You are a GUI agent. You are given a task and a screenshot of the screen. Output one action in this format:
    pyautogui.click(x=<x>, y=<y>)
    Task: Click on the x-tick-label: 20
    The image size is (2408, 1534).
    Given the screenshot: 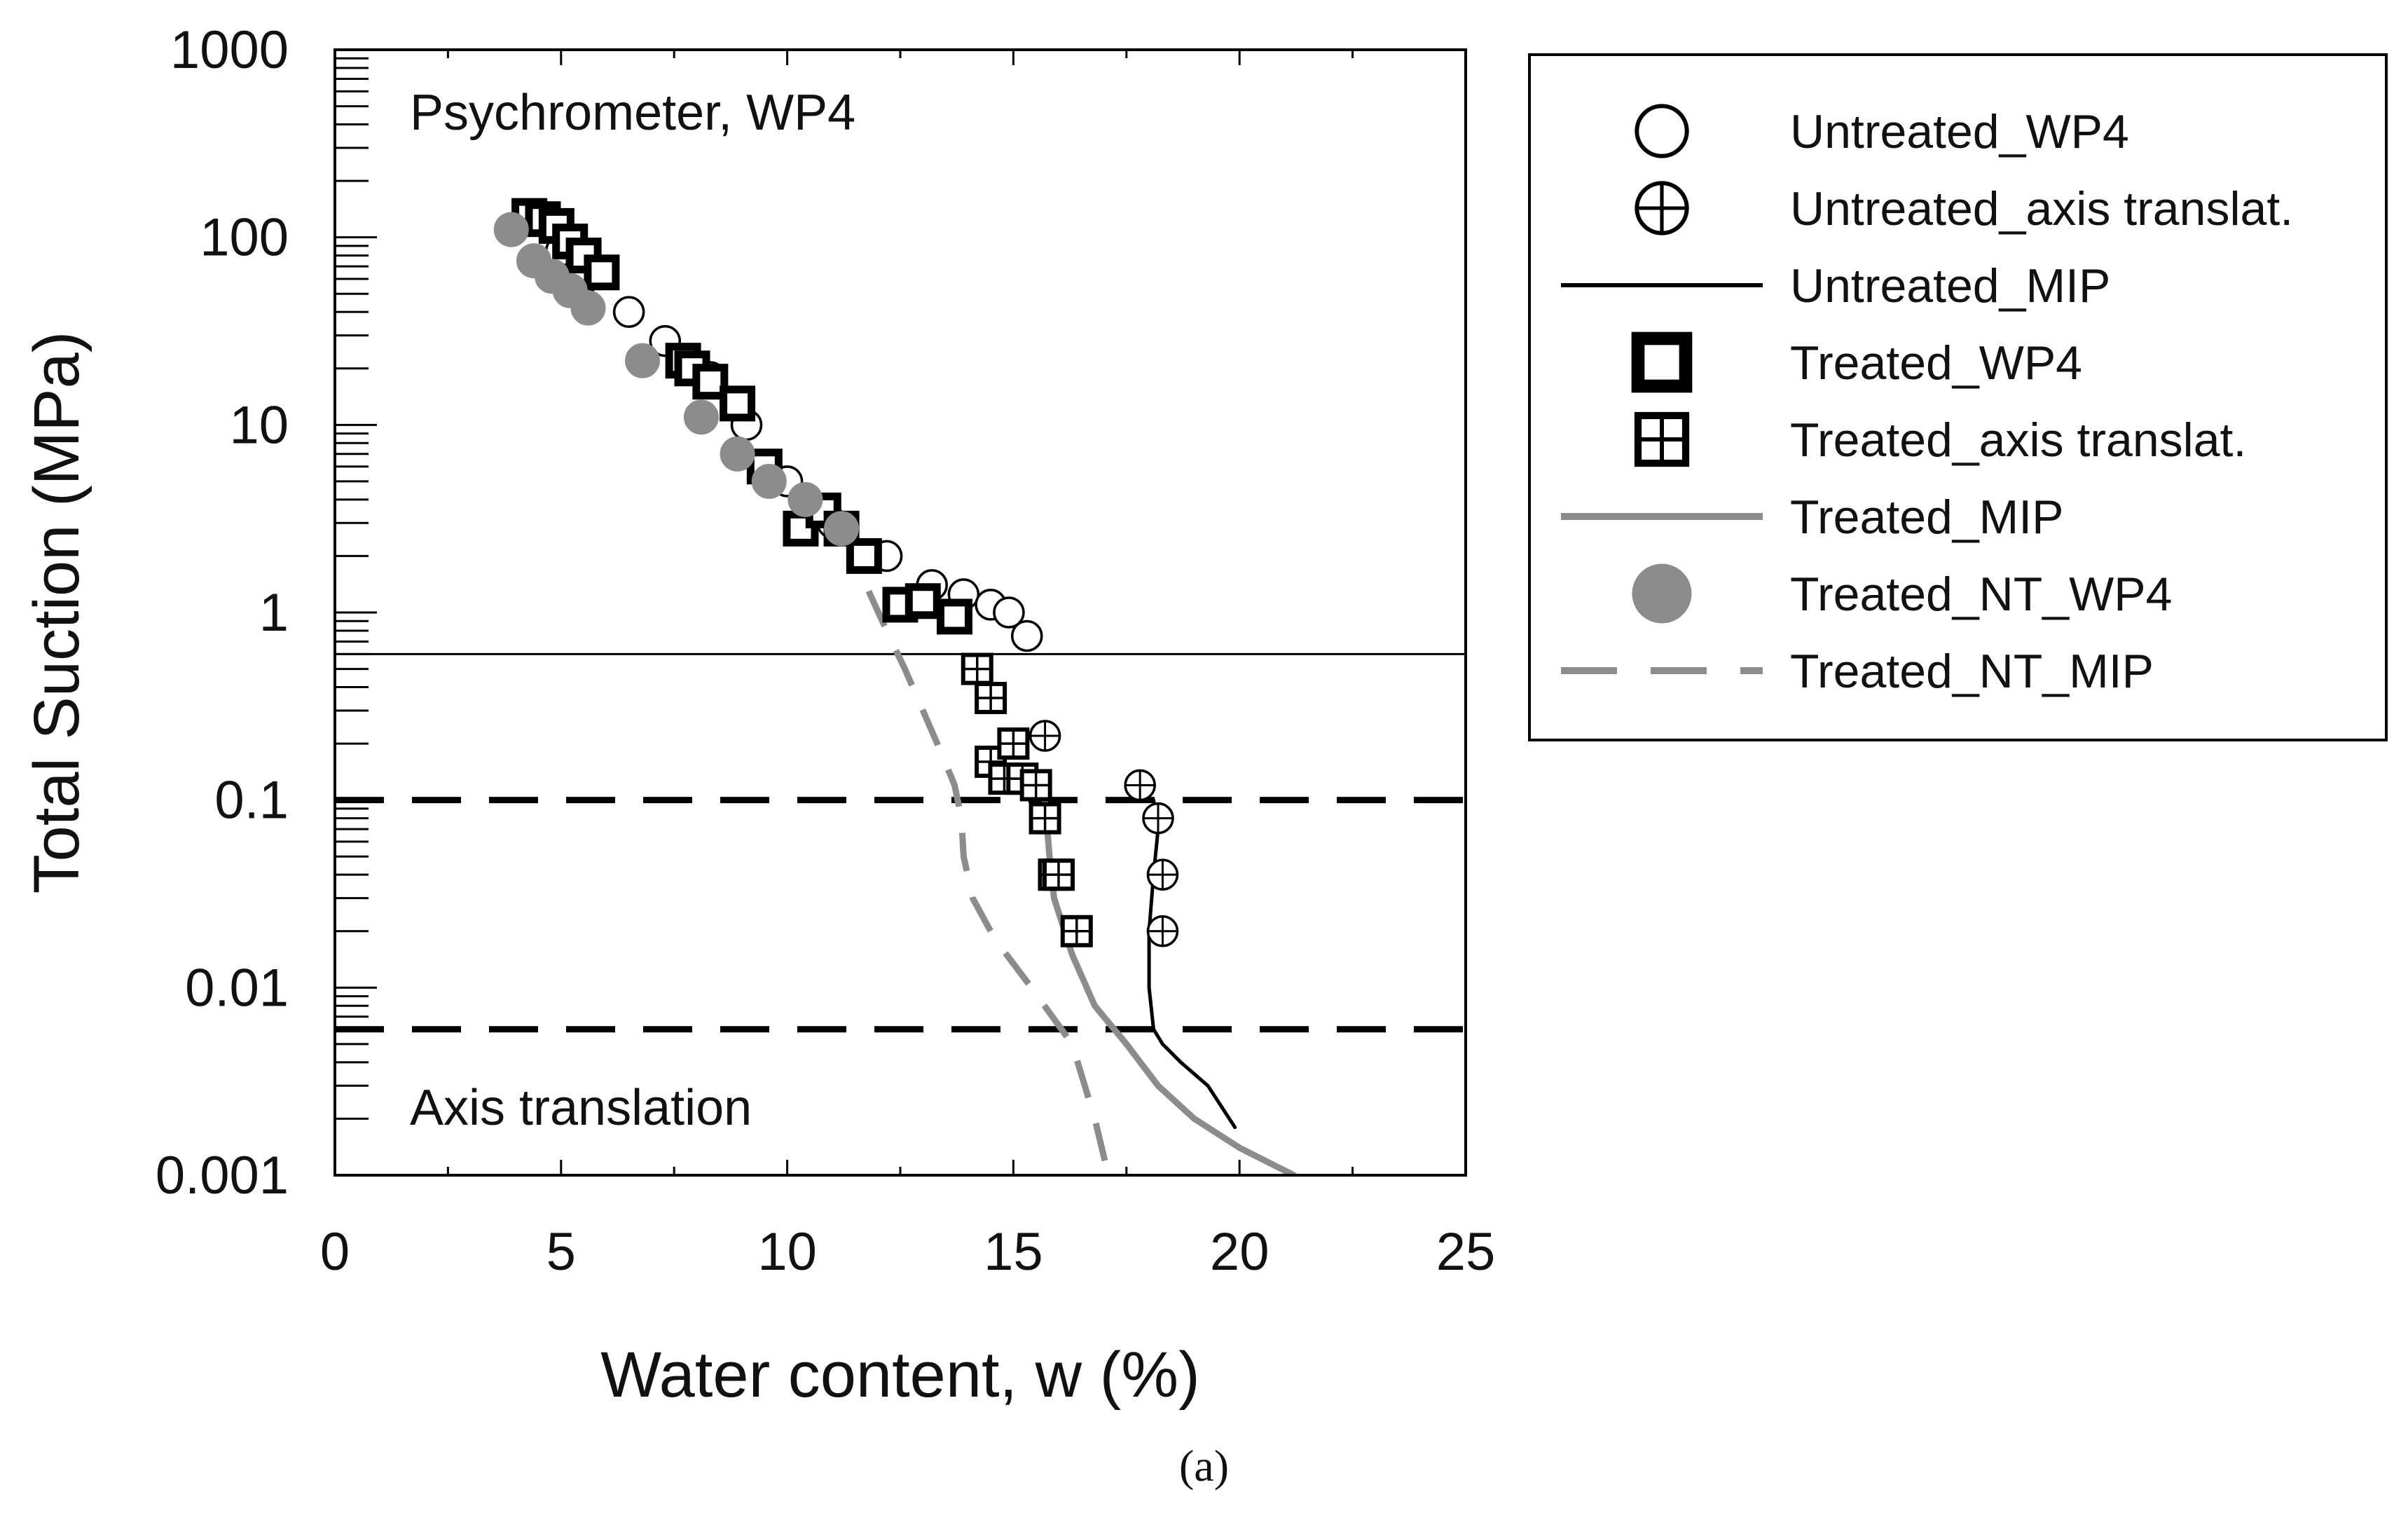 What is the action you would take?
    pyautogui.click(x=1240, y=1252)
    